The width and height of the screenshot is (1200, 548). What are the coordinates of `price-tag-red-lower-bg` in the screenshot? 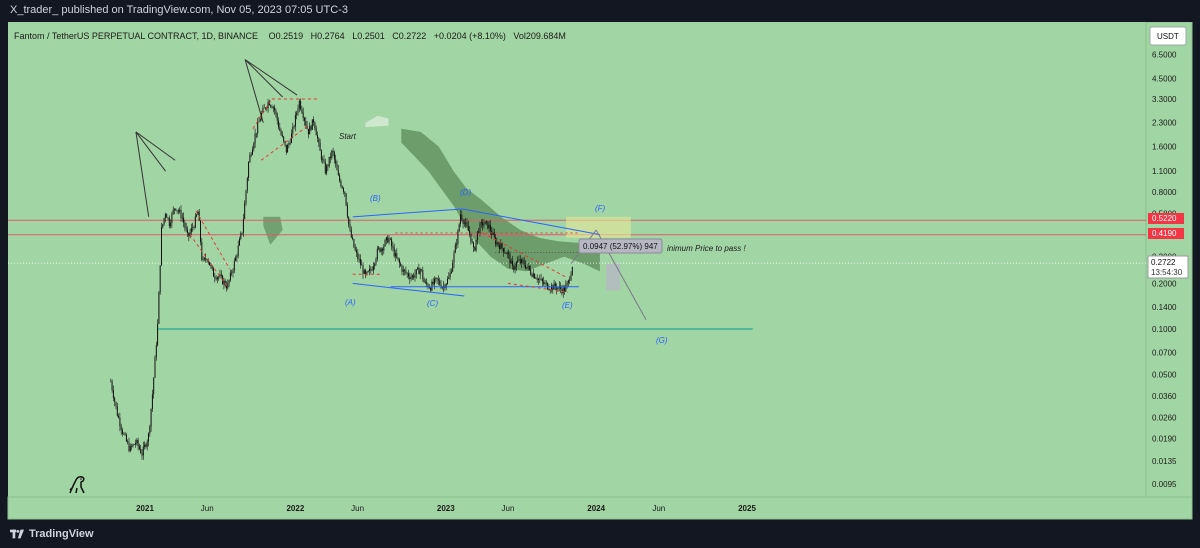 It's located at (1166, 233).